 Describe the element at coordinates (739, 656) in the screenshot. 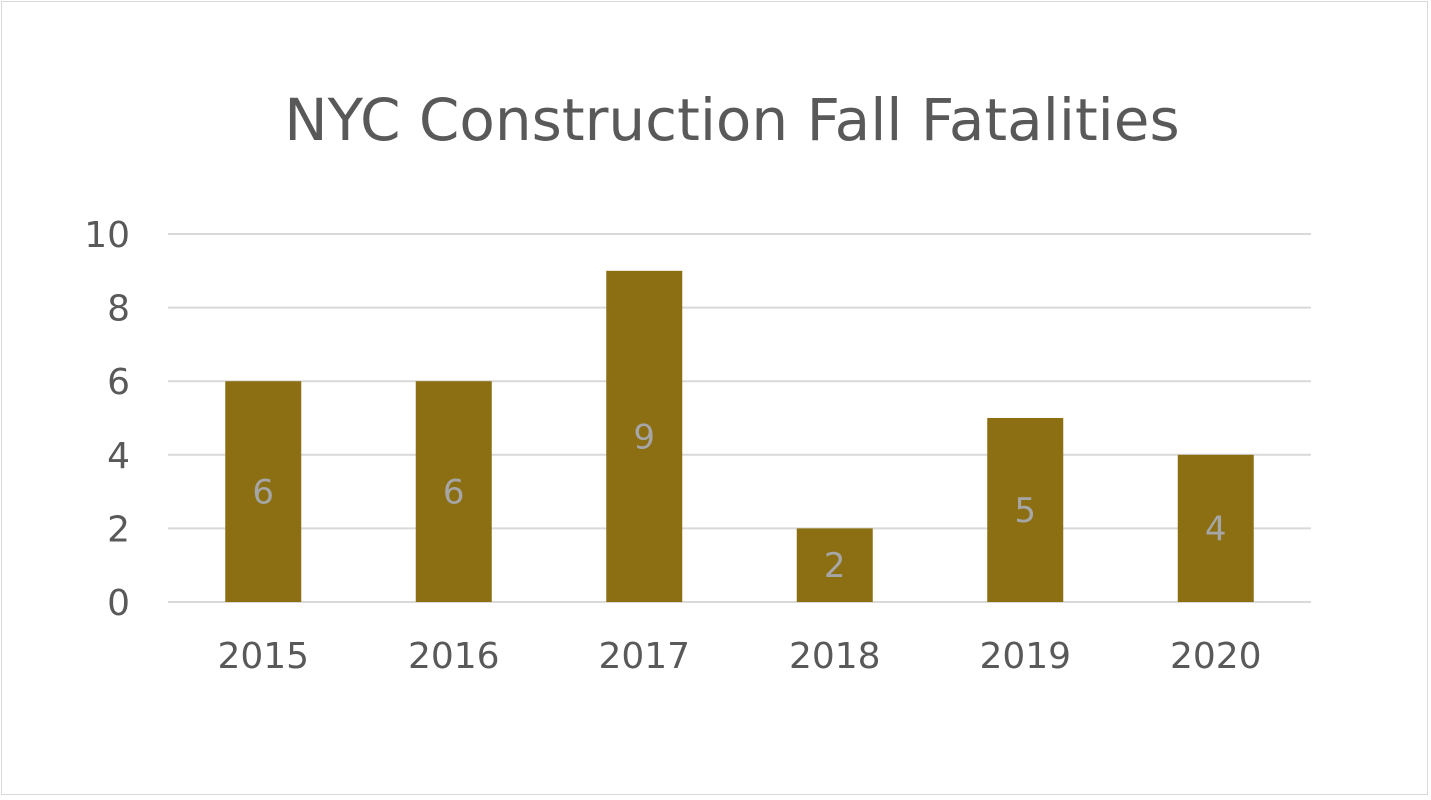

I see `x-axis-tick-labels: 2015 2016 2017 2018 2019 2020` at that location.